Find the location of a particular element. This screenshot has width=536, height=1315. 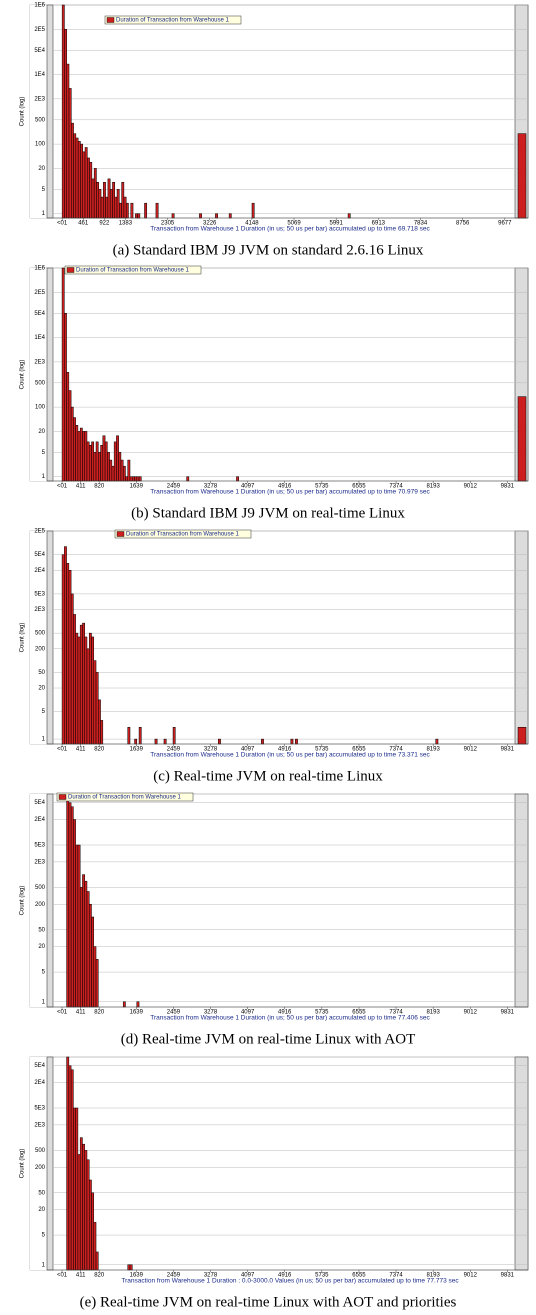

x-tick-label: 5069 is located at coordinates (294, 224).